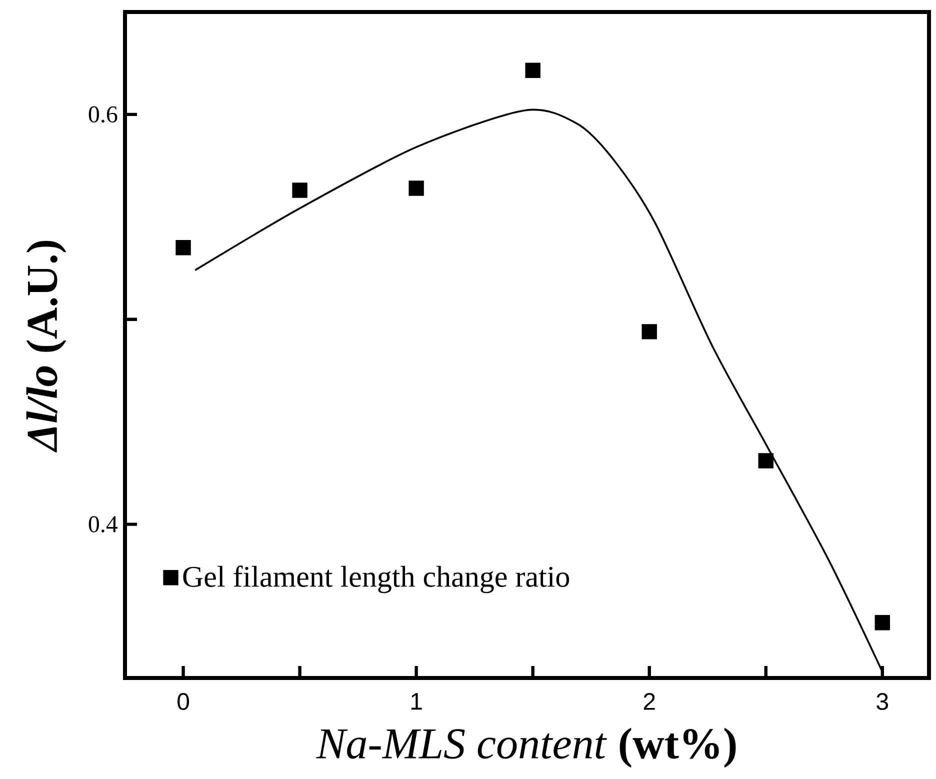 The height and width of the screenshot is (779, 936). Describe the element at coordinates (882, 701) in the screenshot. I see `x-tick-label: 3` at that location.